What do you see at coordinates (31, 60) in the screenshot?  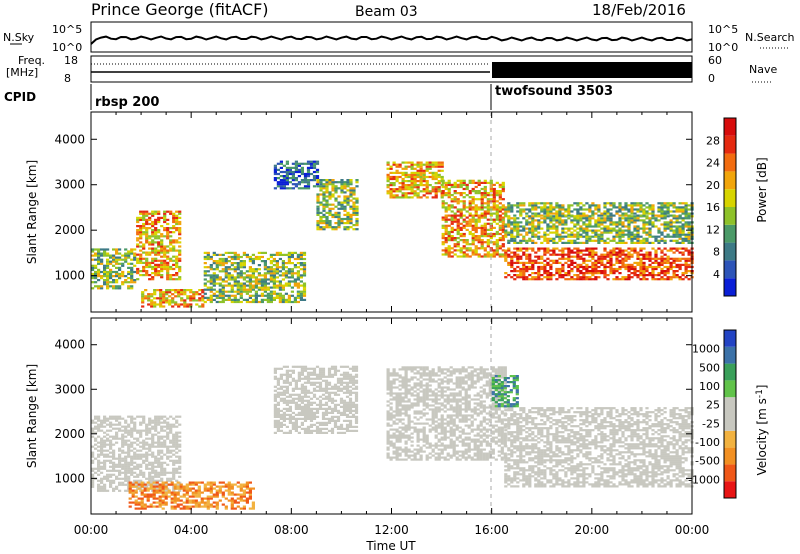 I see `freq-label: Freq.` at bounding box center [31, 60].